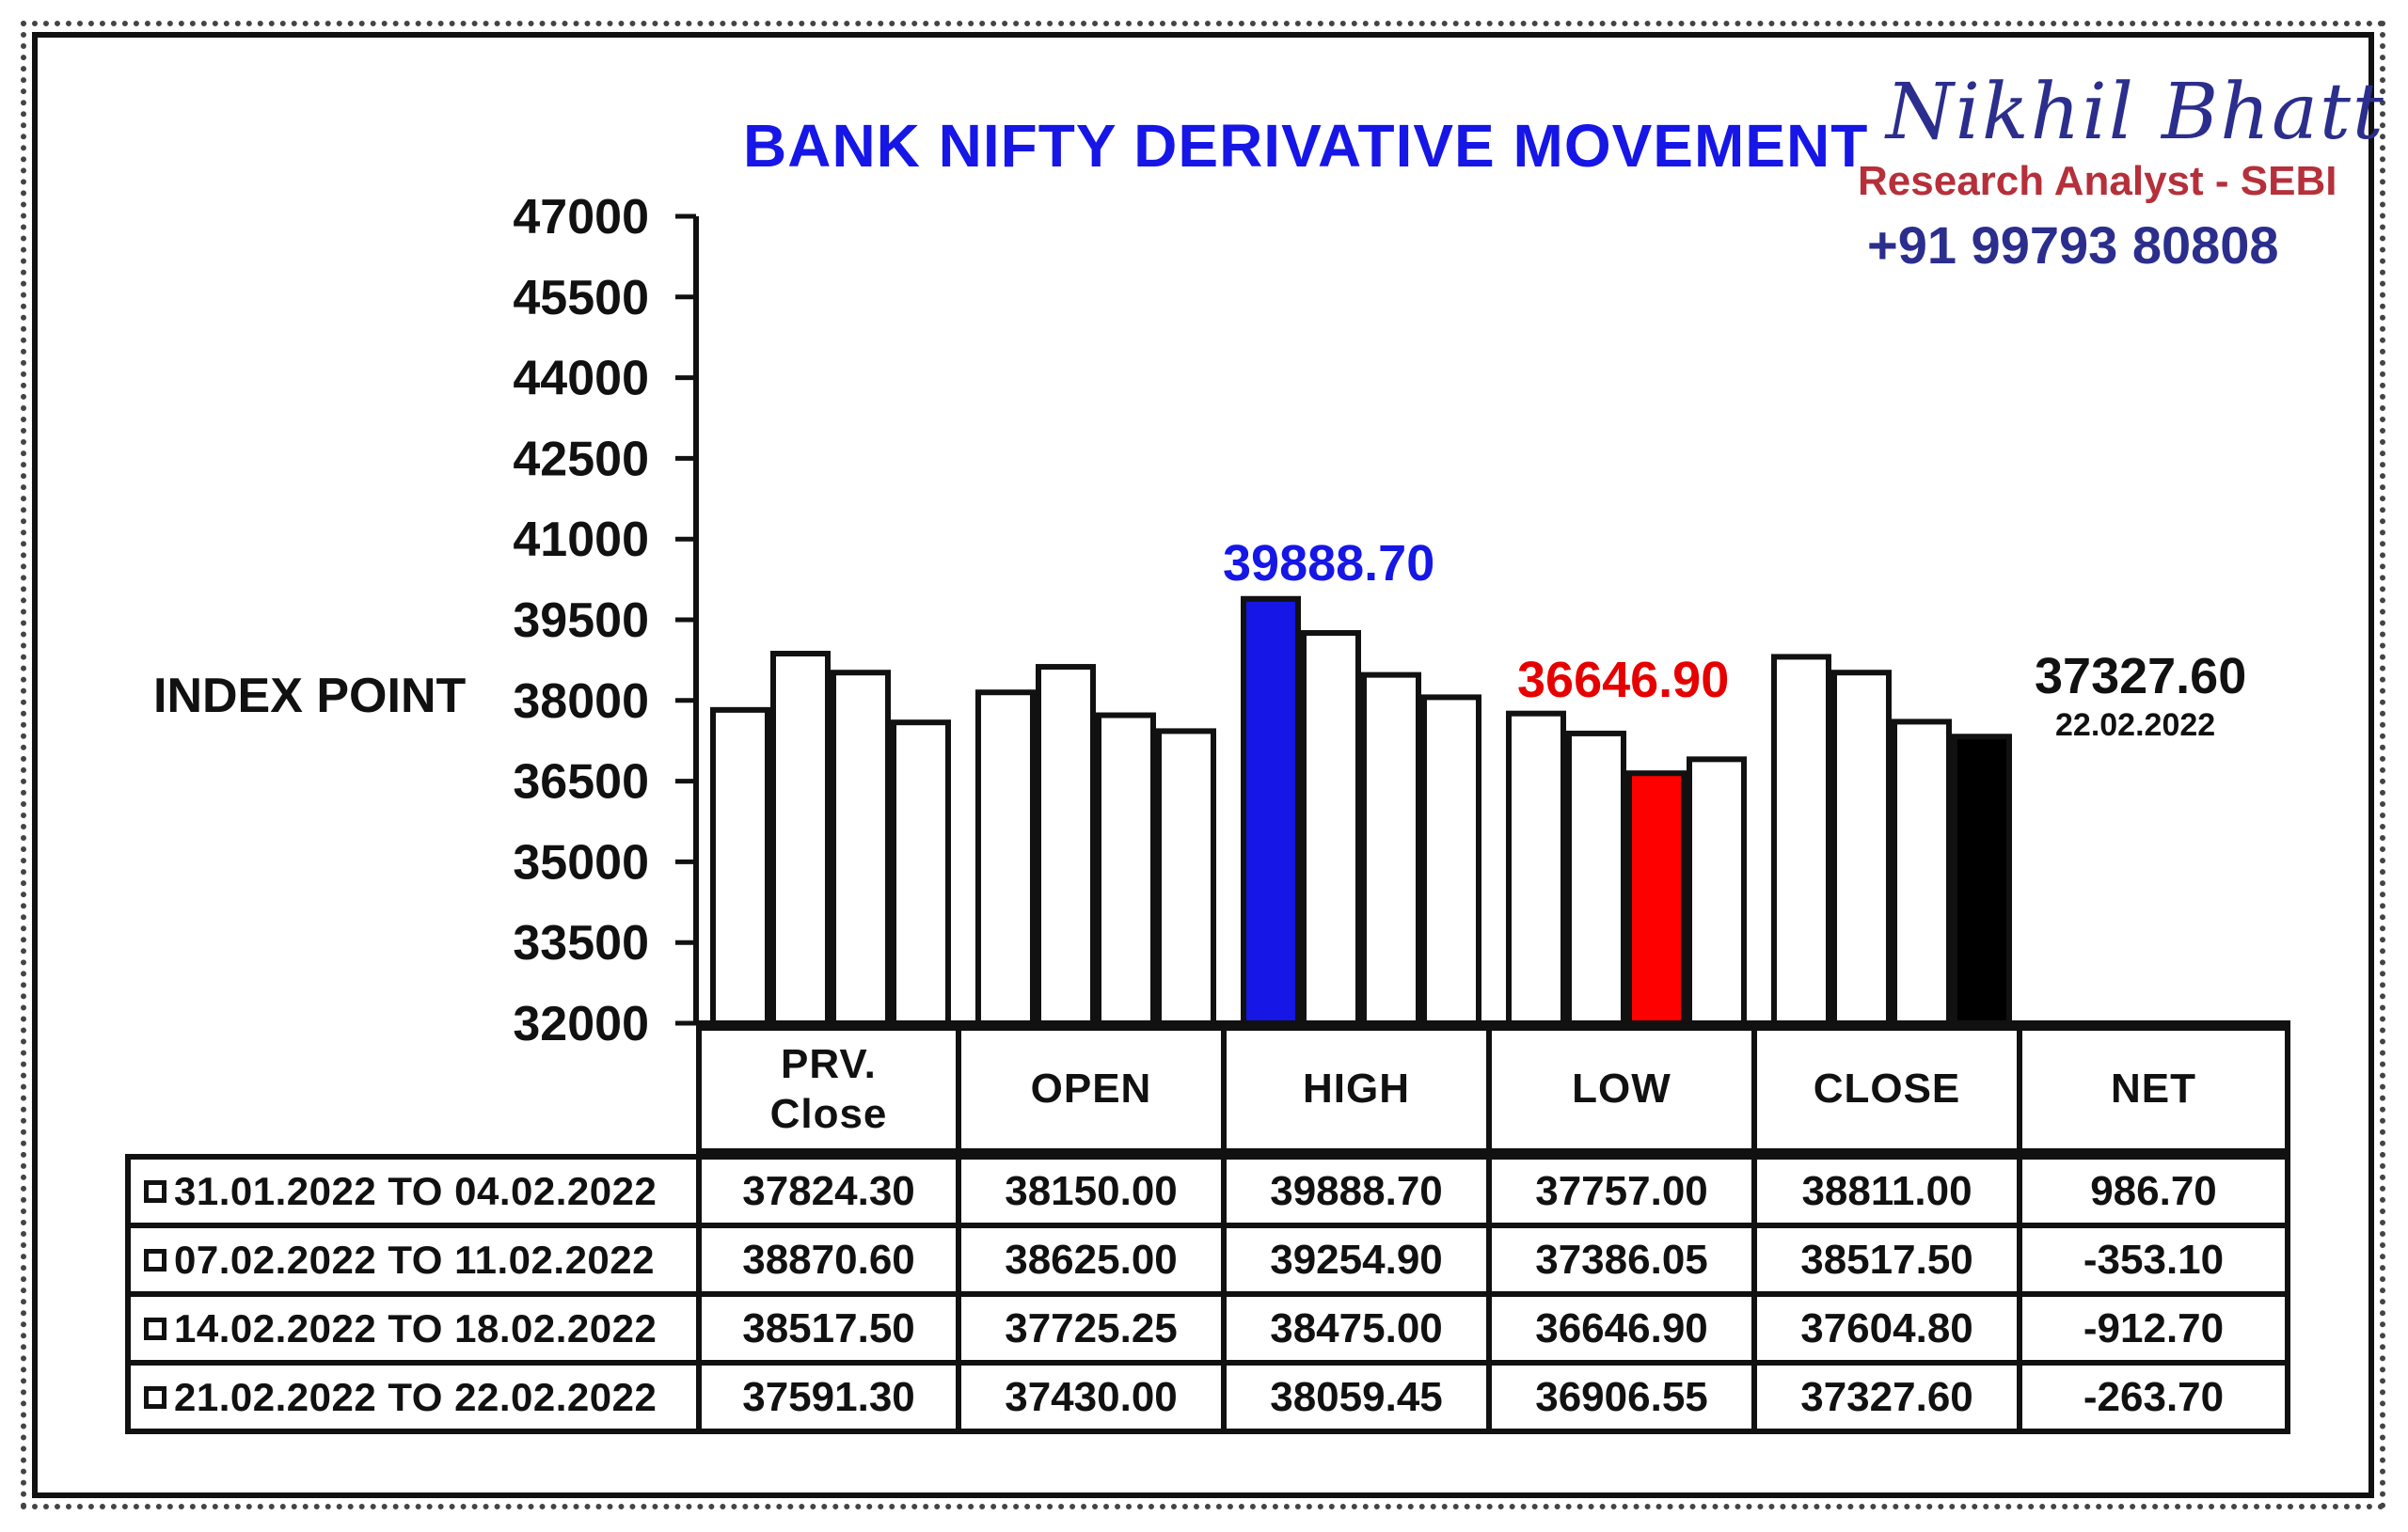 The image size is (2408, 1532). What do you see at coordinates (581, 1024) in the screenshot?
I see `y-tick-label: 32000` at bounding box center [581, 1024].